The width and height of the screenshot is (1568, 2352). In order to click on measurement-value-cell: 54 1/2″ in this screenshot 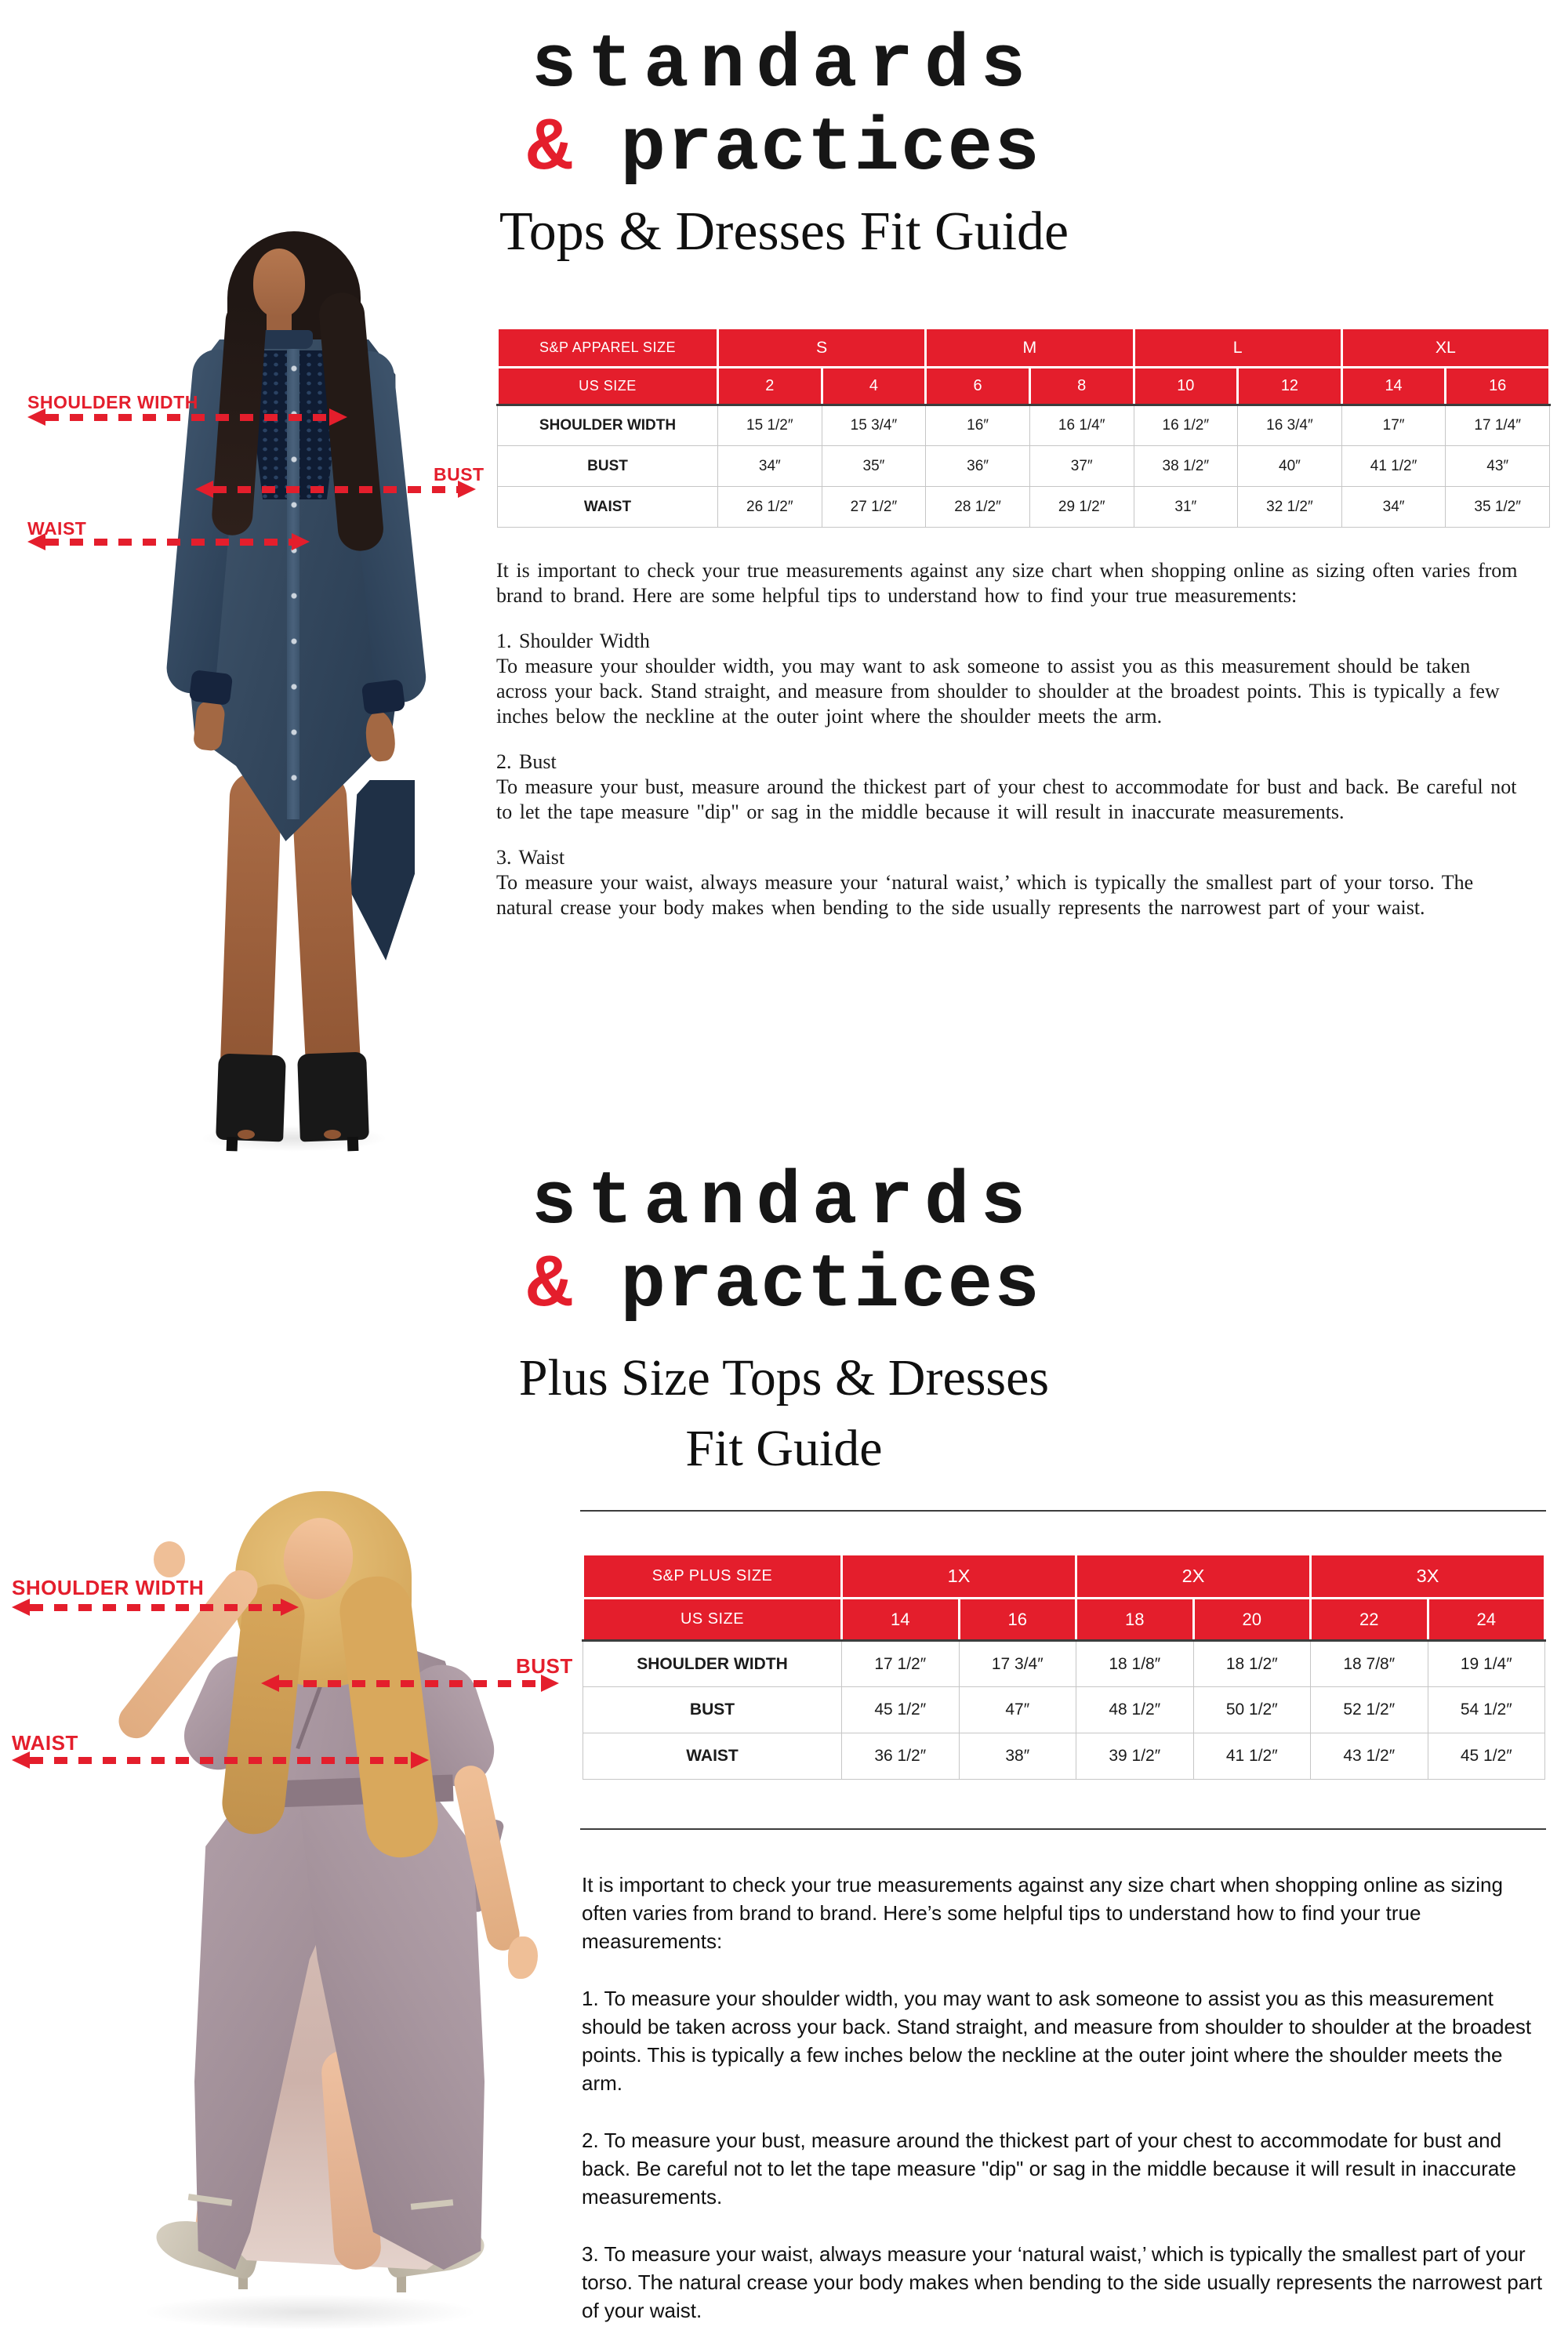, I will do `click(1486, 1709)`.